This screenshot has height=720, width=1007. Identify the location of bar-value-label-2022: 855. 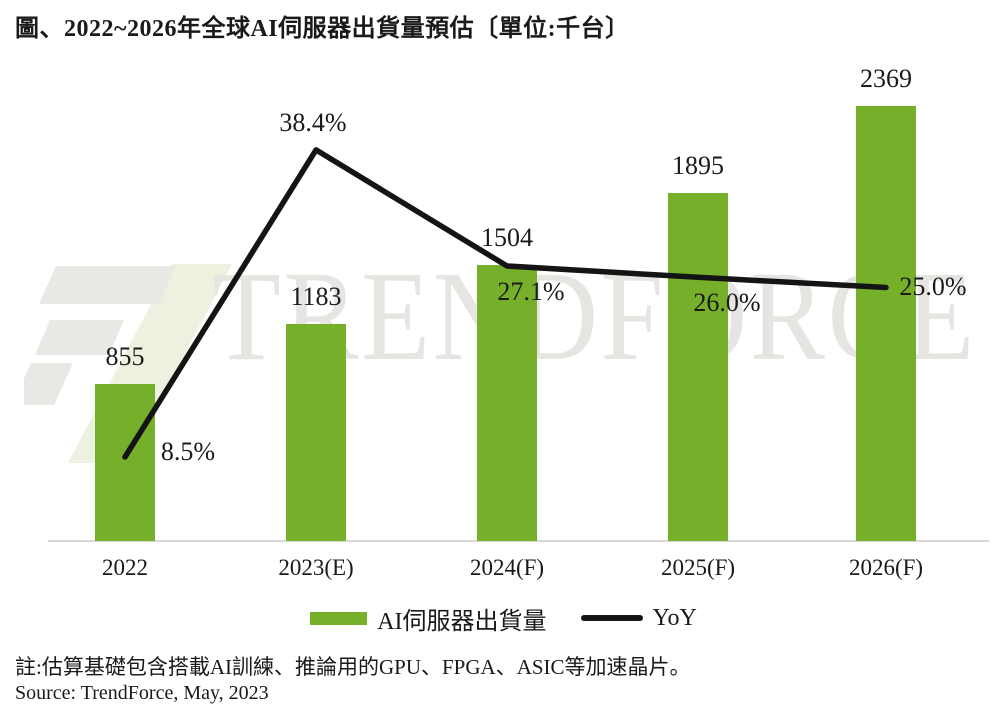
(125, 356).